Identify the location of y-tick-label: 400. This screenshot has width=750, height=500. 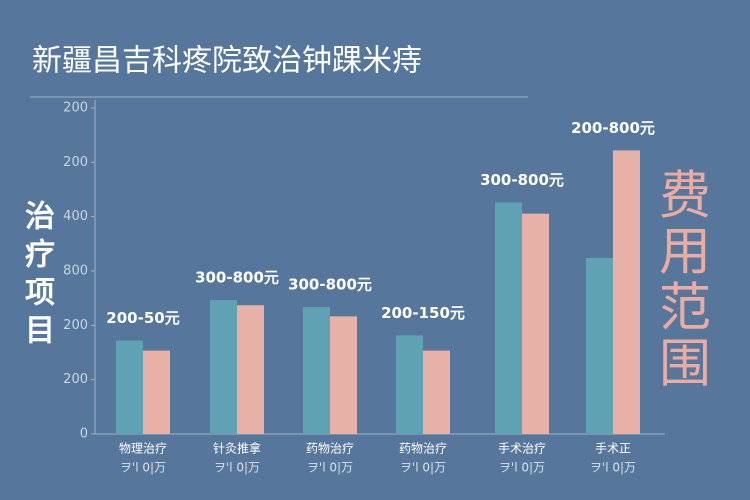
(75, 216).